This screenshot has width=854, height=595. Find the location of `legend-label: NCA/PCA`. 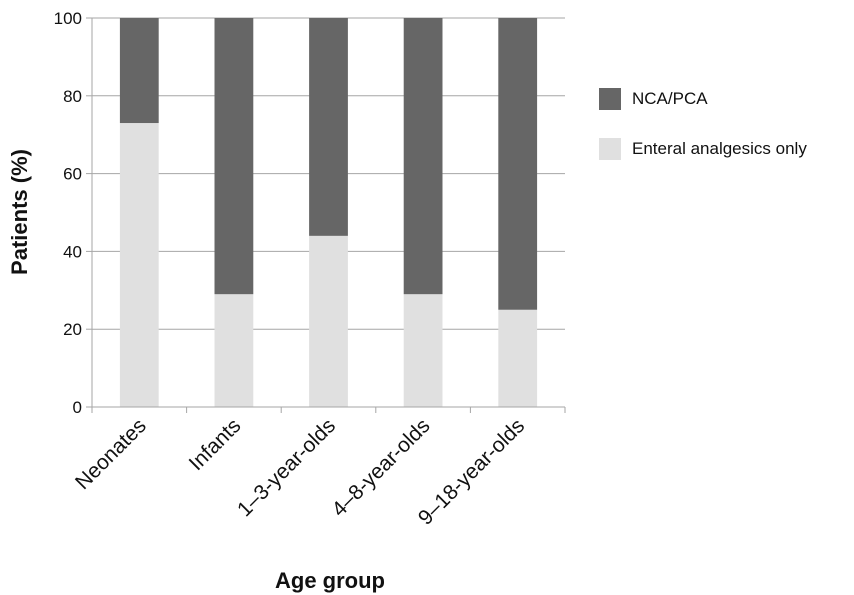

legend-label: NCA/PCA is located at coordinates (670, 98).